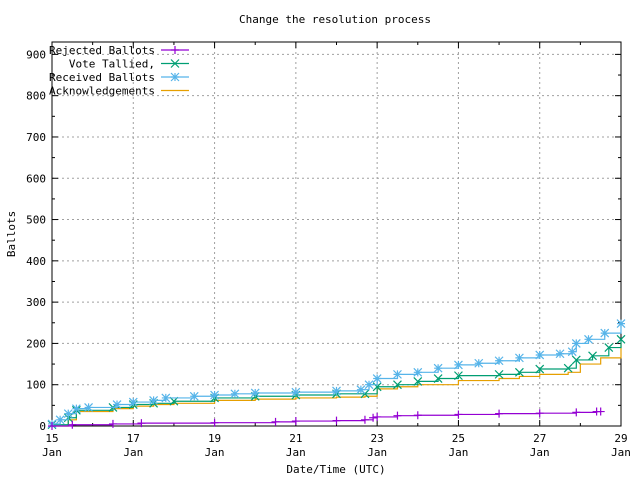 The image size is (640, 480). I want to click on legend-label: Vote Tallied,, so click(112, 64).